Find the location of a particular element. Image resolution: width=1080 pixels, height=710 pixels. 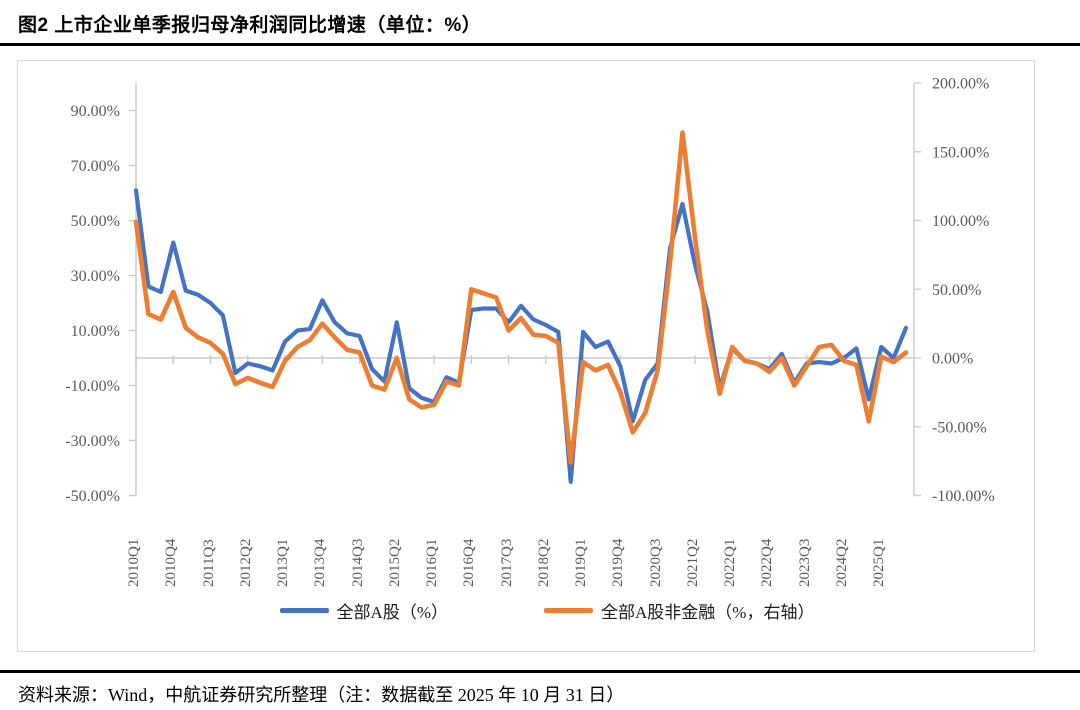

left-axis-tick-label: 90.00% is located at coordinates (95, 111).